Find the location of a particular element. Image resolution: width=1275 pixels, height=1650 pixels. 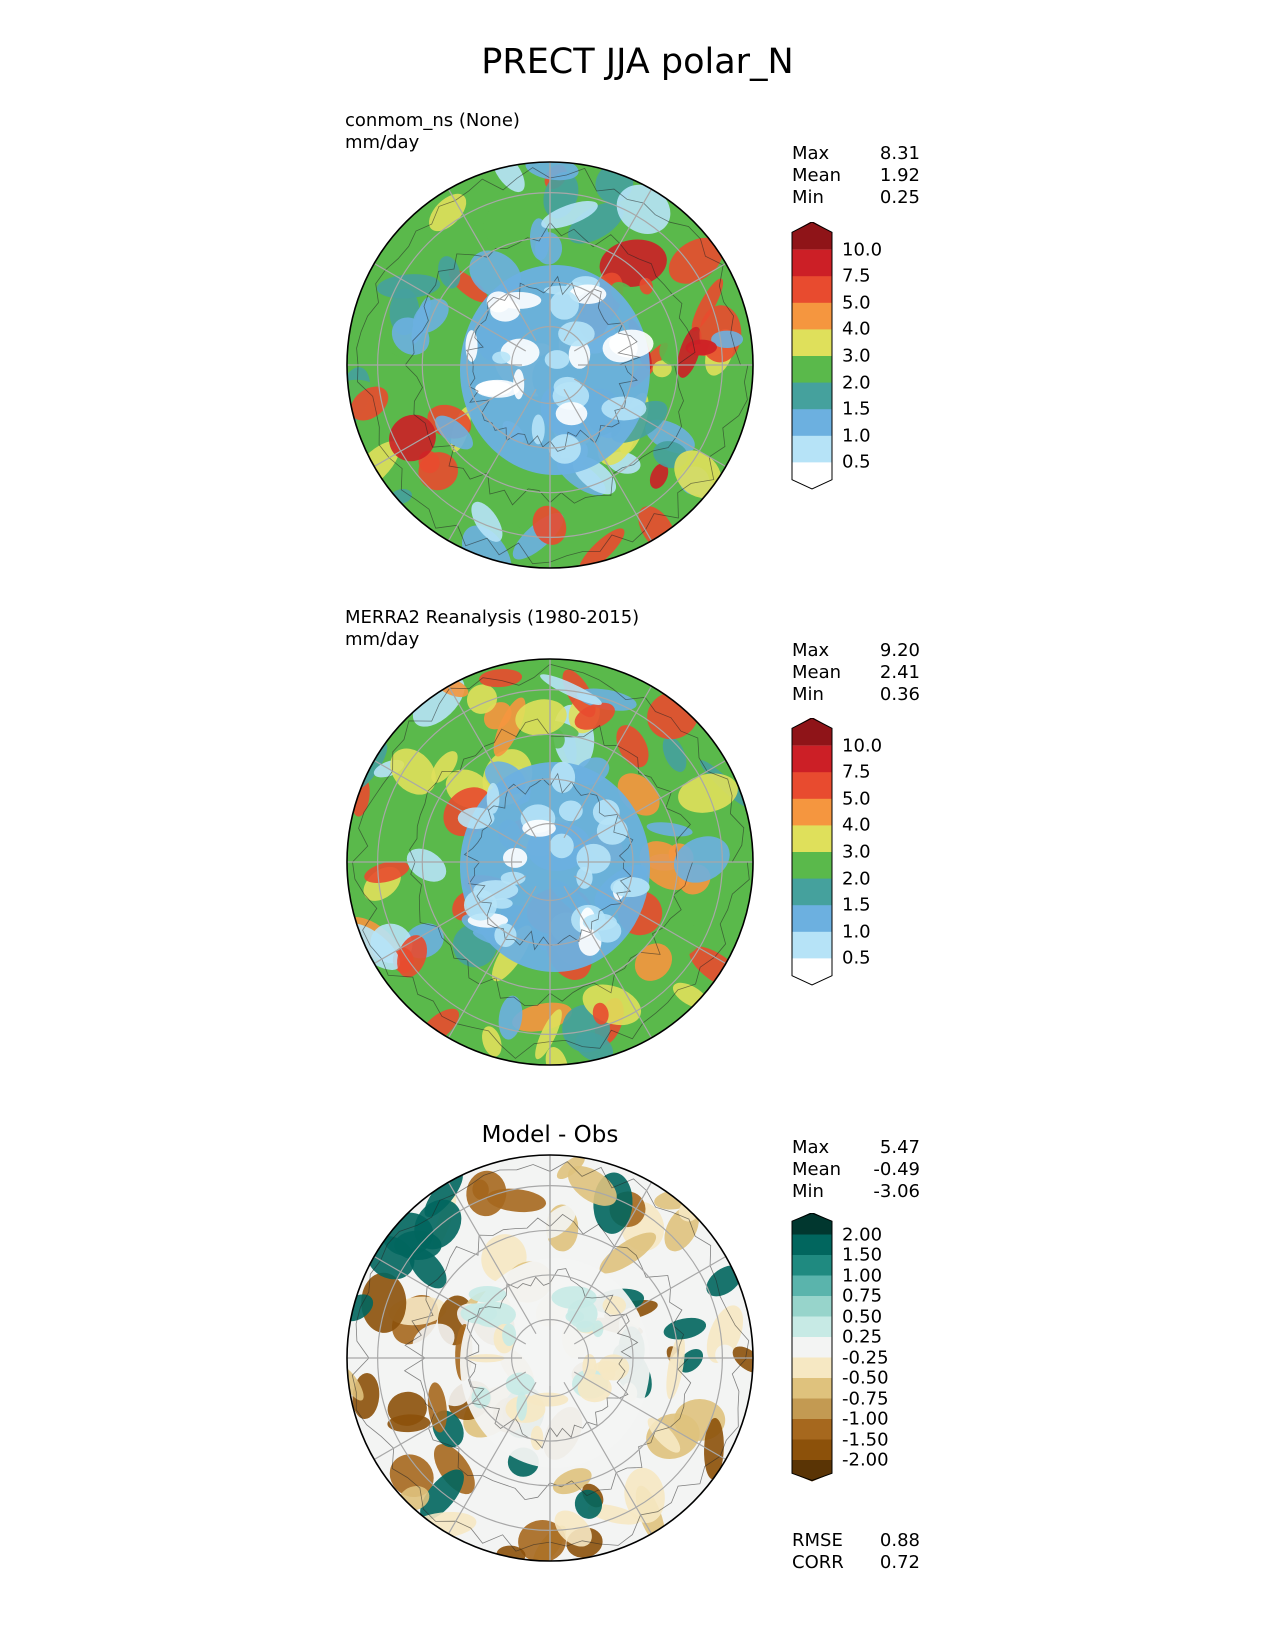

figure-title: PRECT JJA polar_N is located at coordinates (637, 62).